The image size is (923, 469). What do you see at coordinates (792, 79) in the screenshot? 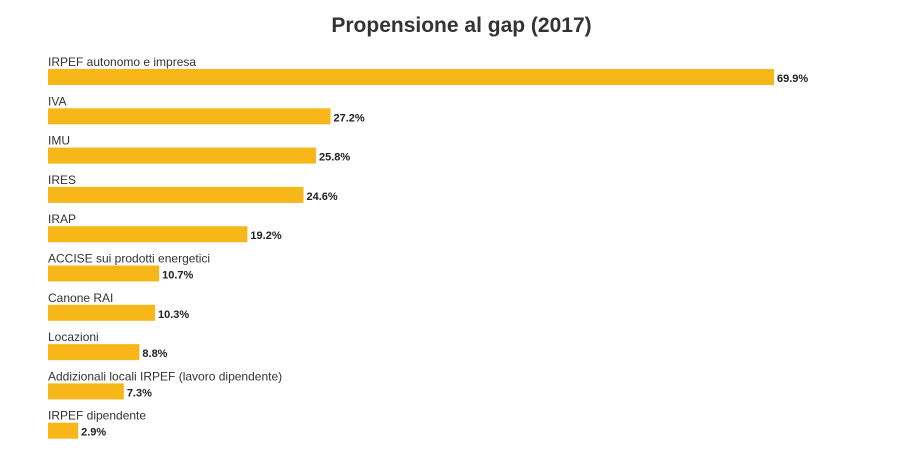
I see `value-label: 69.9%` at bounding box center [792, 79].